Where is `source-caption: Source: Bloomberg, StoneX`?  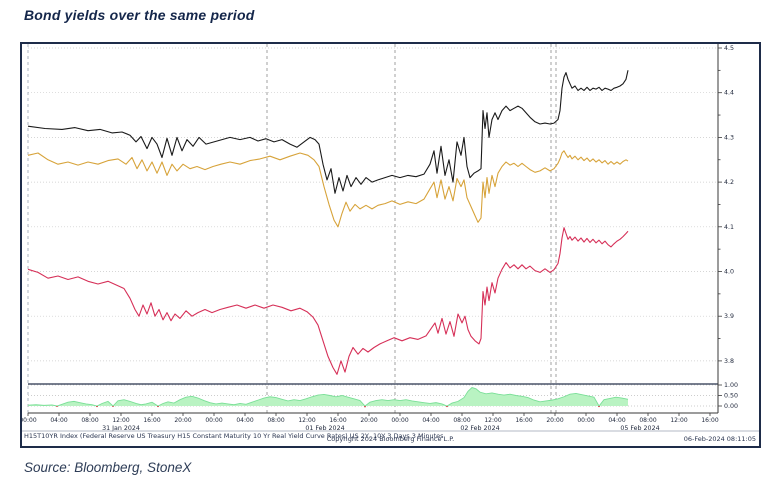
source-caption: Source: Bloomberg, StoneX is located at coordinates (108, 467).